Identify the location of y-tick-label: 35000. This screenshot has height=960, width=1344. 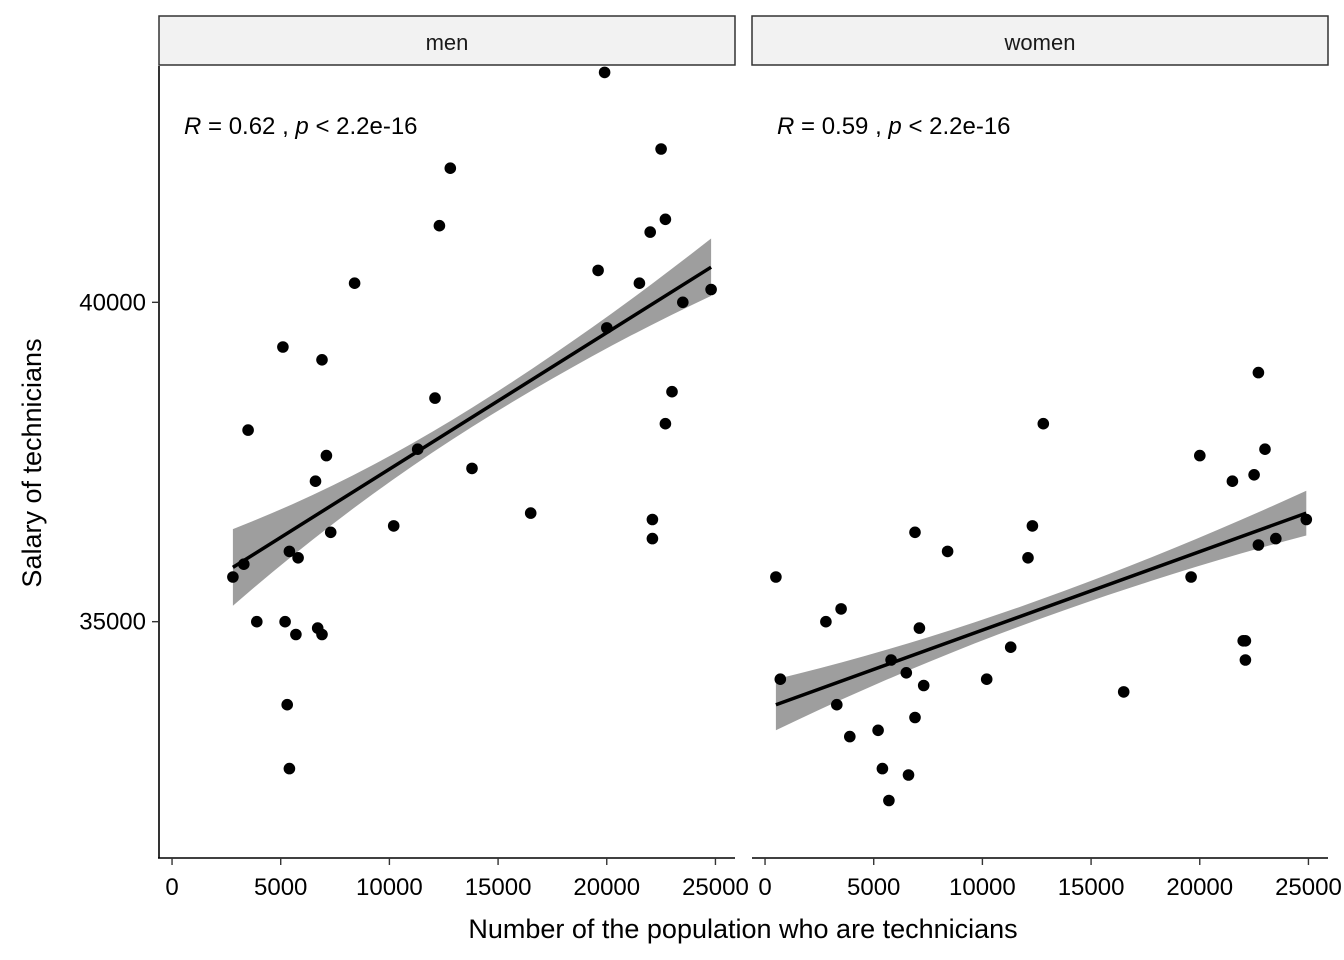
(112, 622).